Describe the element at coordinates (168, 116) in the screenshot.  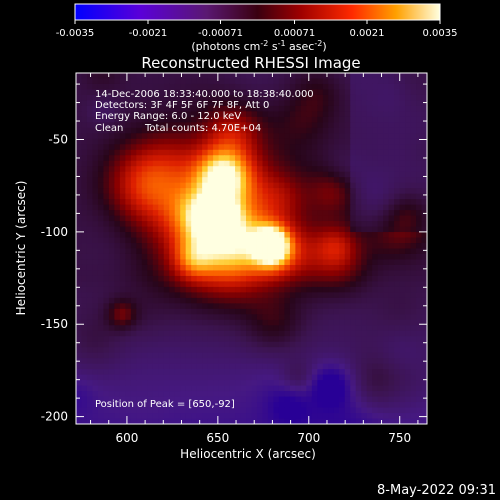
I see `info-energy: Energy Range: 6.0 - 12.0 keV` at that location.